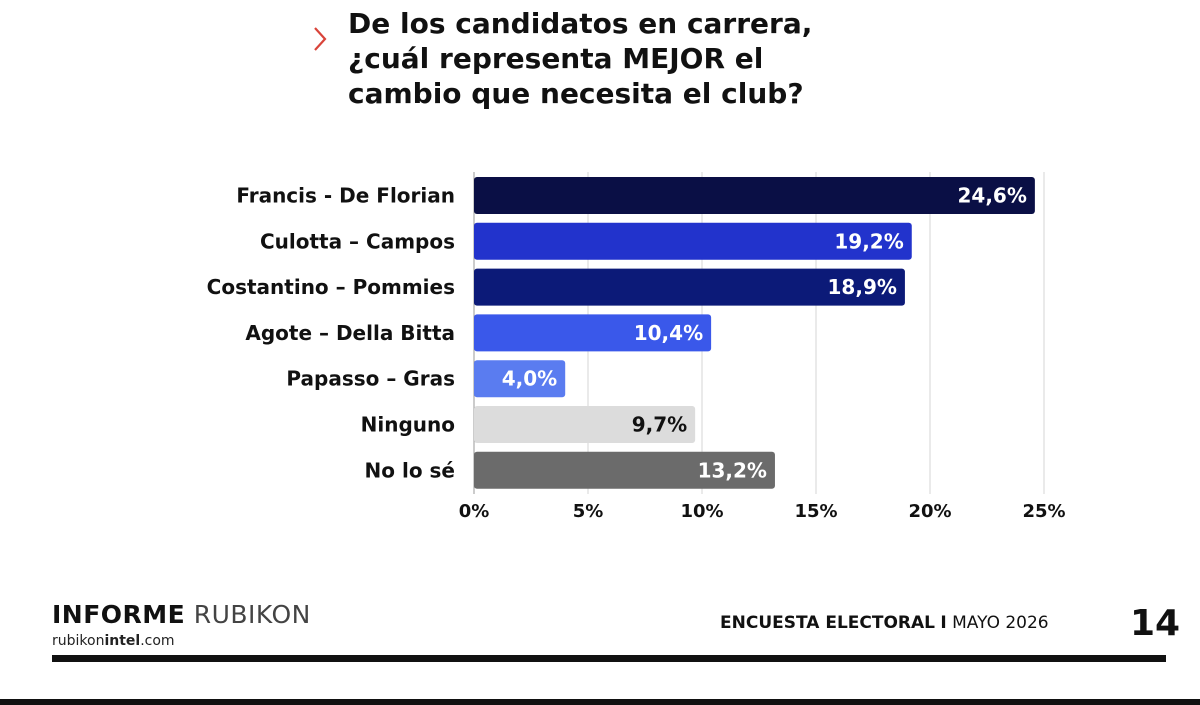  Describe the element at coordinates (576, 93) in the screenshot. I see `chart-title-line: cambio que necesita el club?` at that location.